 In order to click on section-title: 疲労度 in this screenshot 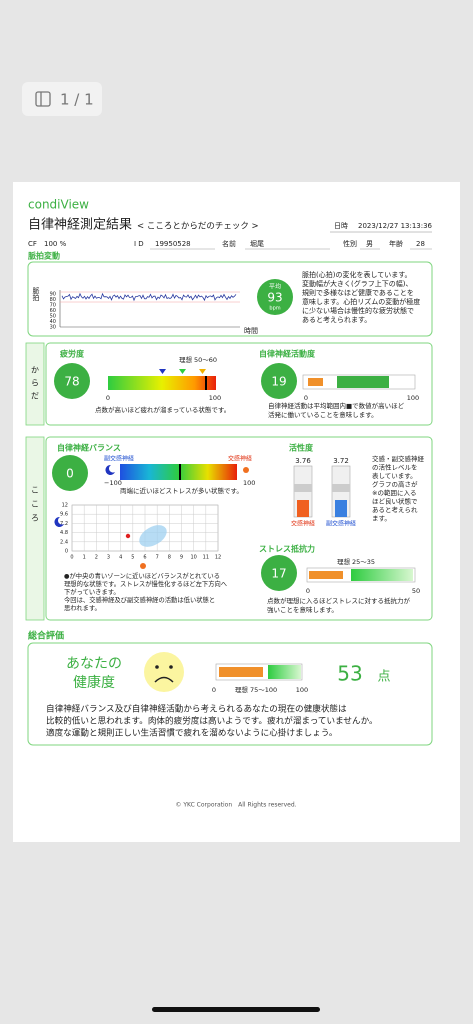, I will do `click(72, 354)`.